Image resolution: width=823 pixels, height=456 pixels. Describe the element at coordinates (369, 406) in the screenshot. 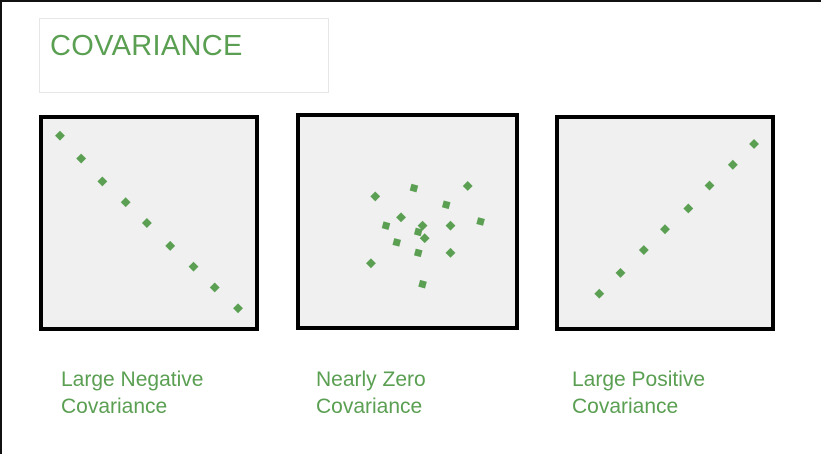

I see `label-zero-line2: Covariance` at that location.